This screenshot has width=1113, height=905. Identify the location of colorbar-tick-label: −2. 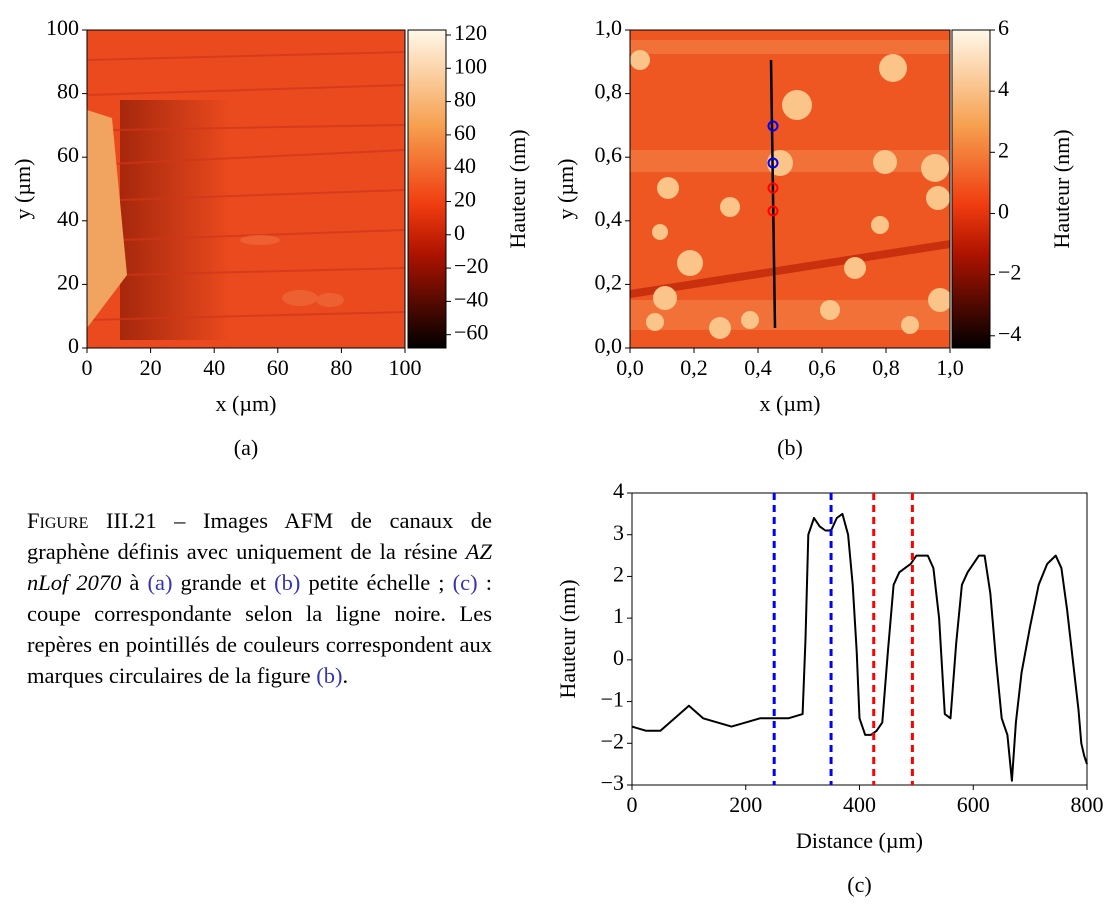
(1009, 272).